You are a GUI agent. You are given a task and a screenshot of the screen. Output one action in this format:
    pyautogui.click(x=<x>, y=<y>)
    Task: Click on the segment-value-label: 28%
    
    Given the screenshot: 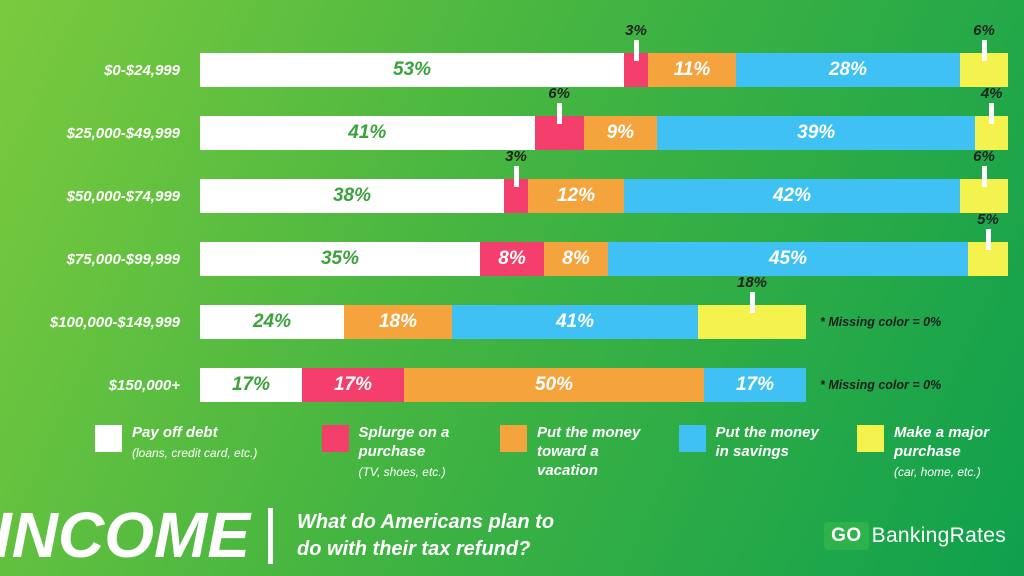 What is the action you would take?
    pyautogui.click(x=848, y=69)
    